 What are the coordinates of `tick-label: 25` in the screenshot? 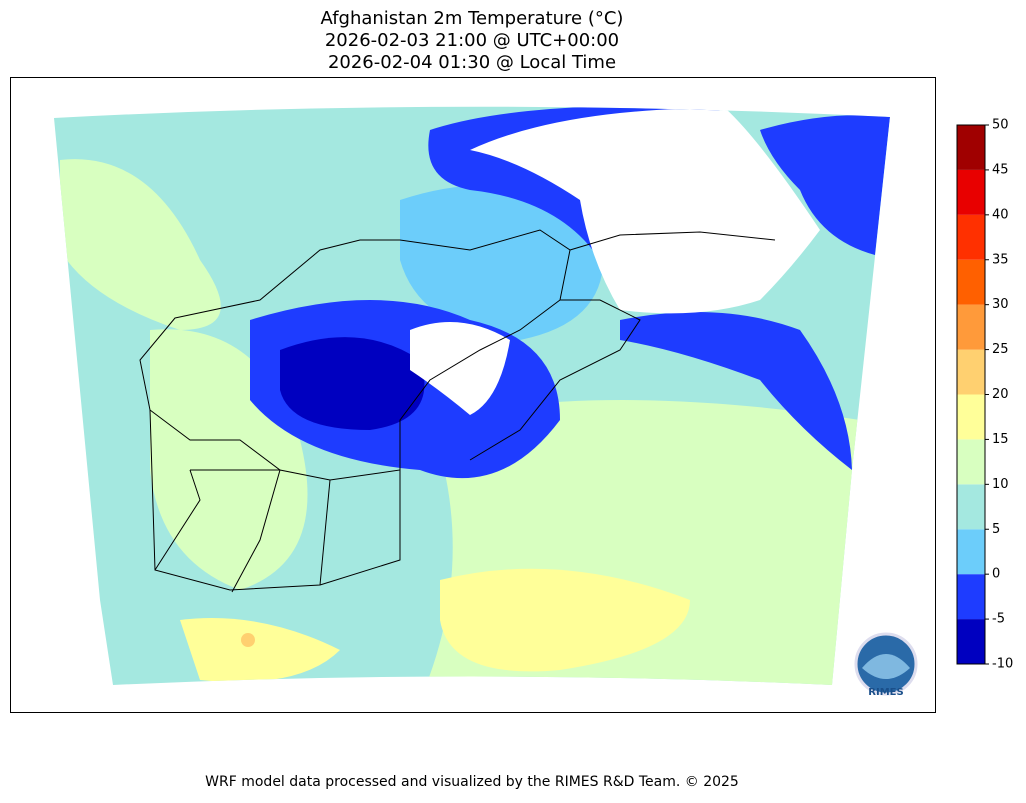 It's located at (1000, 349).